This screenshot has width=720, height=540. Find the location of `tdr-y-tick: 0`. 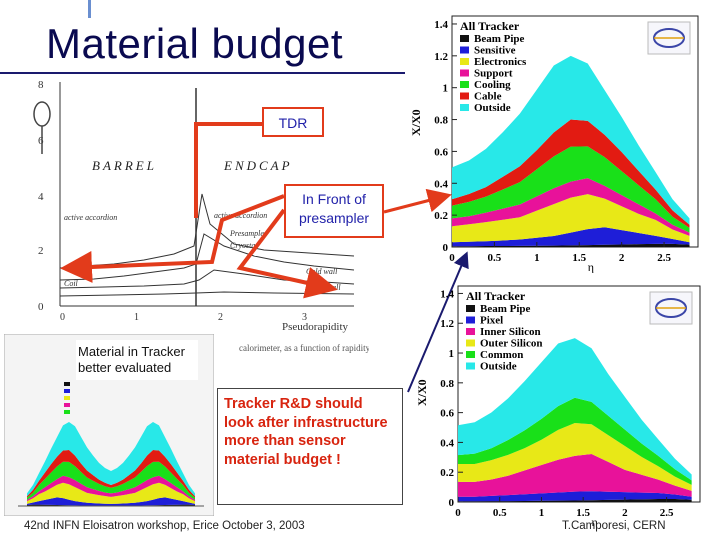

tdr-y-tick: 0 is located at coordinates (41, 307).